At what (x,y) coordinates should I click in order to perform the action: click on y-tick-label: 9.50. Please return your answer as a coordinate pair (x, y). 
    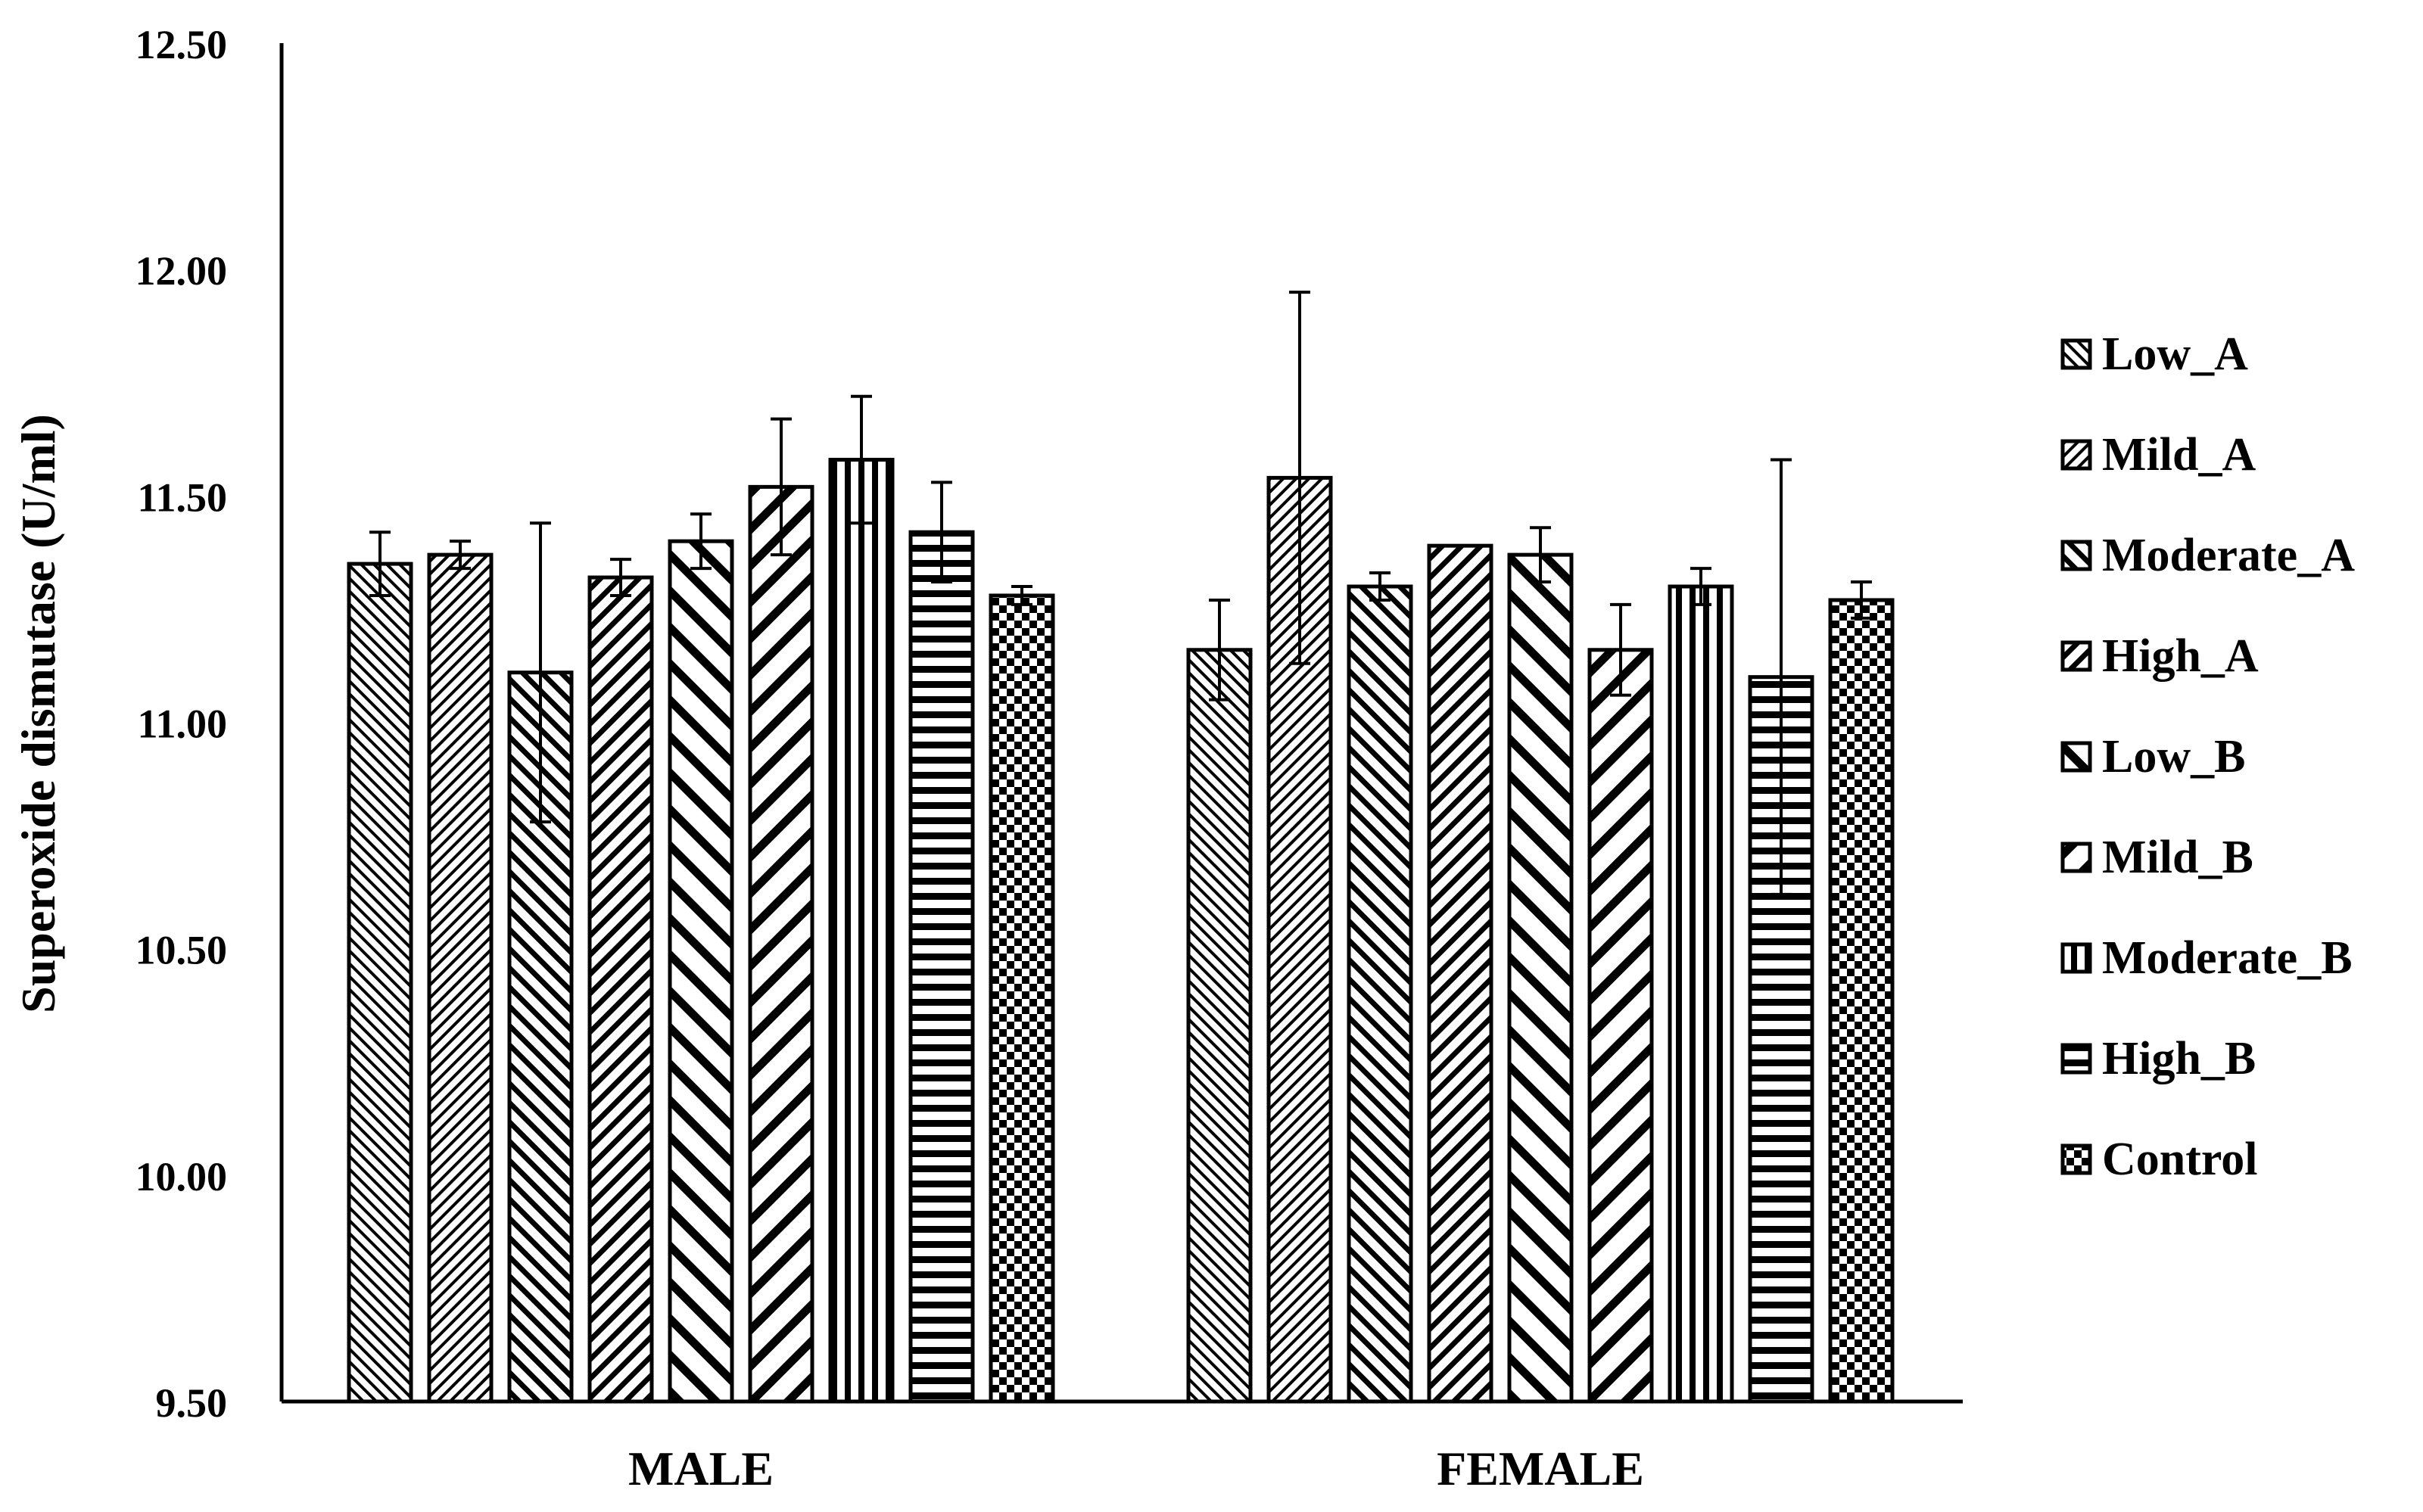
    Looking at the image, I should click on (192, 1403).